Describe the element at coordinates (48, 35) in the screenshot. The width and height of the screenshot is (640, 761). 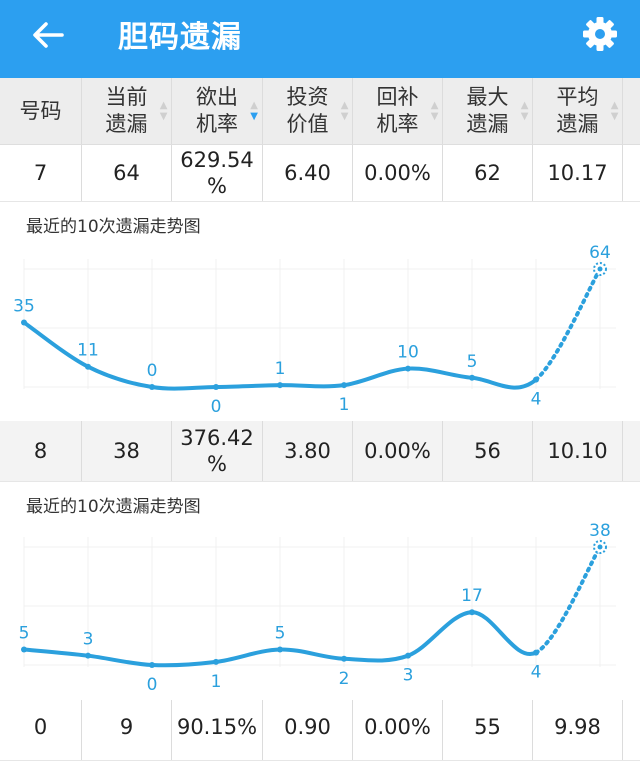
I see `arrow-left-icon` at that location.